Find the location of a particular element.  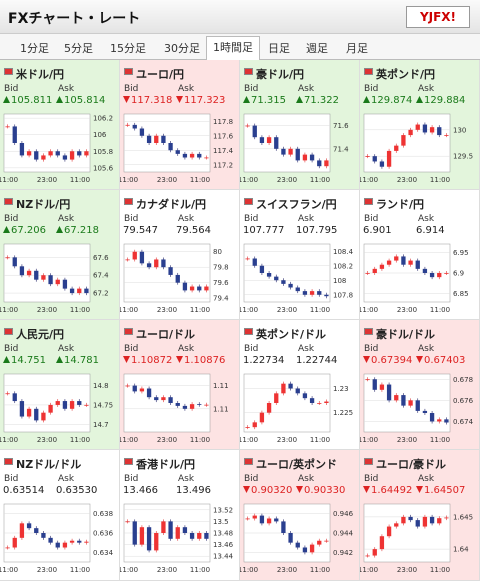

y-tick-label: 130 is located at coordinates (459, 130).